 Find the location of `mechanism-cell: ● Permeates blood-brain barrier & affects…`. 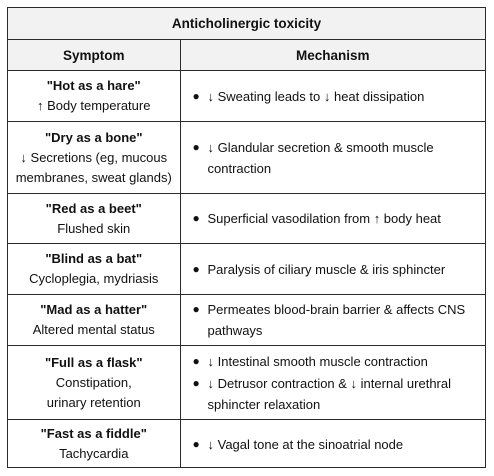

mechanism-cell: ● Permeates blood-brain barrier & affects… is located at coordinates (332, 320).